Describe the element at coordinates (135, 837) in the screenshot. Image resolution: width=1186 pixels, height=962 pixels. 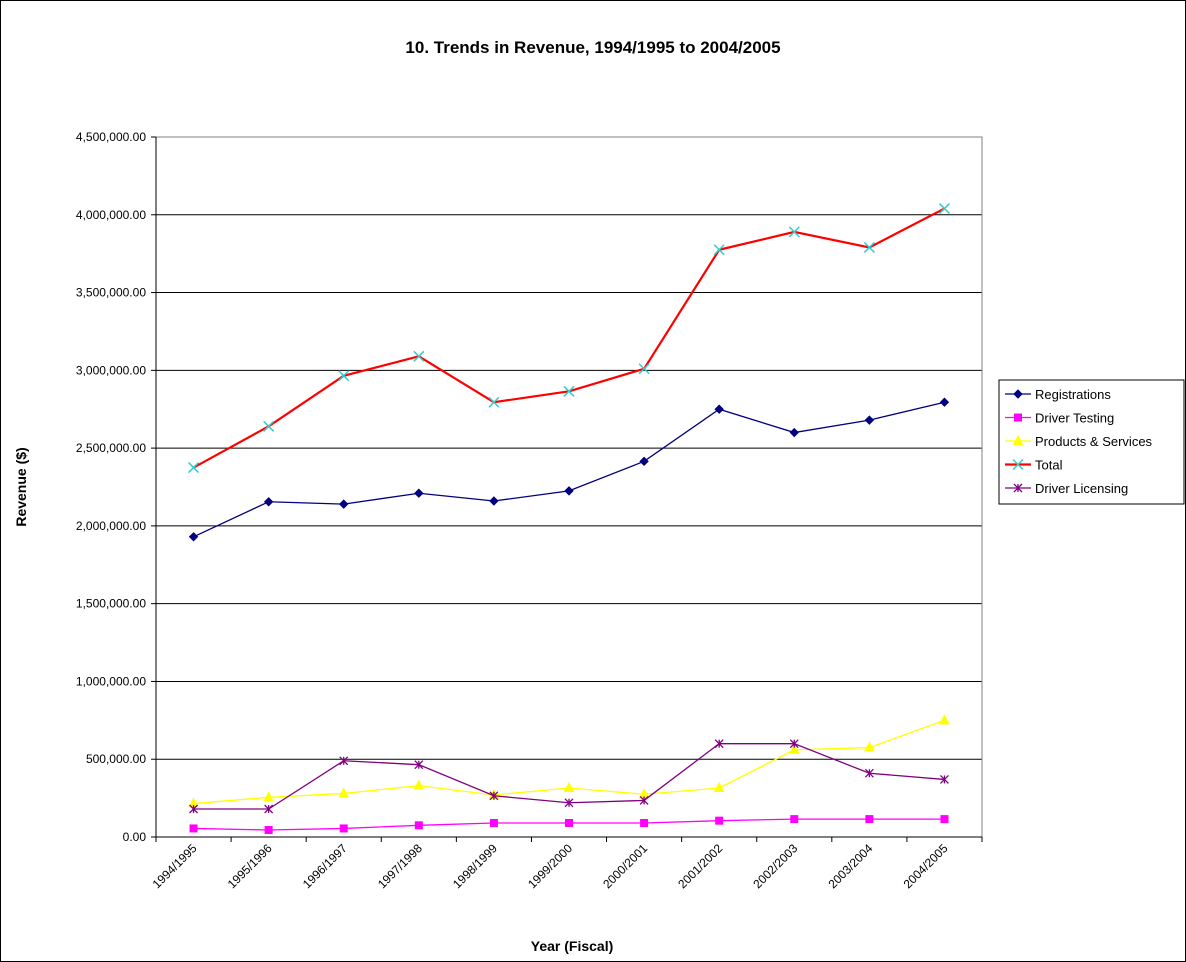
I see `y-tick-label: 0.00` at that location.